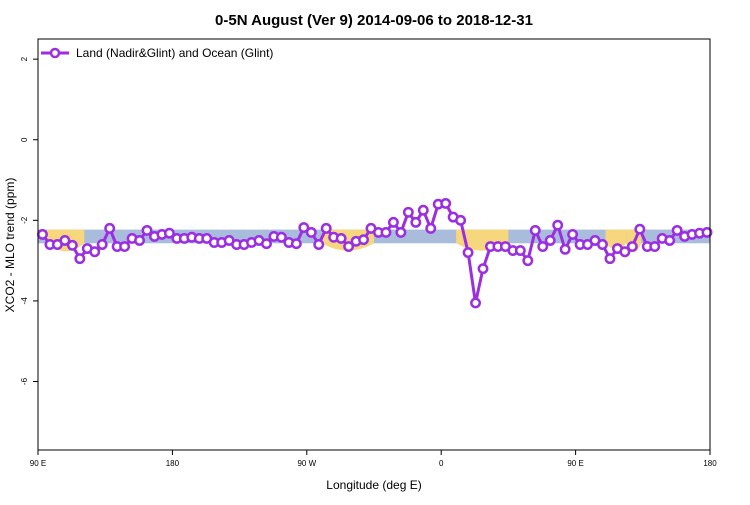 The image size is (750, 505). Describe the element at coordinates (373, 459) in the screenshot. I see `x-axis: 90 E 180 90 W 0 90 E 180` at that location.